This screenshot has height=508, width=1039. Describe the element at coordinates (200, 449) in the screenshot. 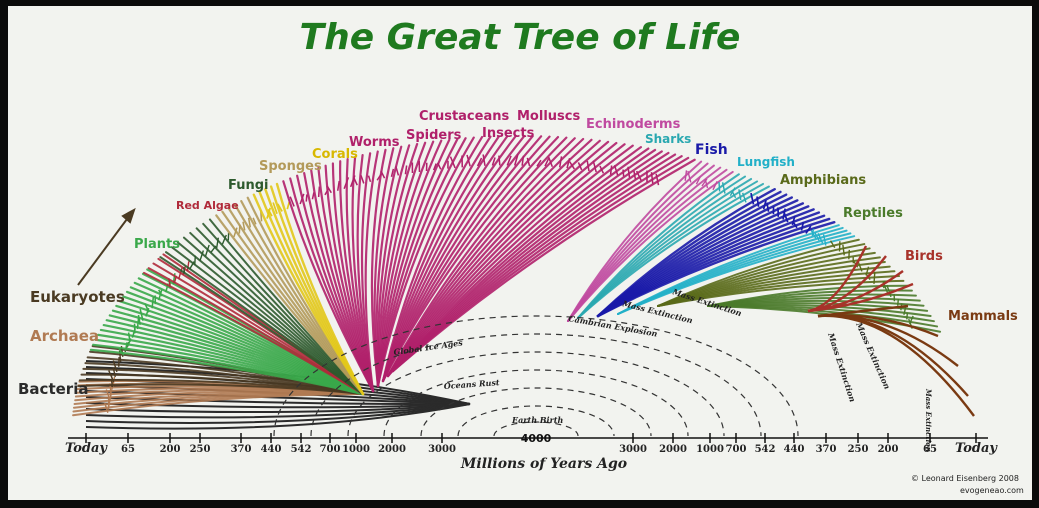

I see `axis-tick-left-3: 250` at that location.